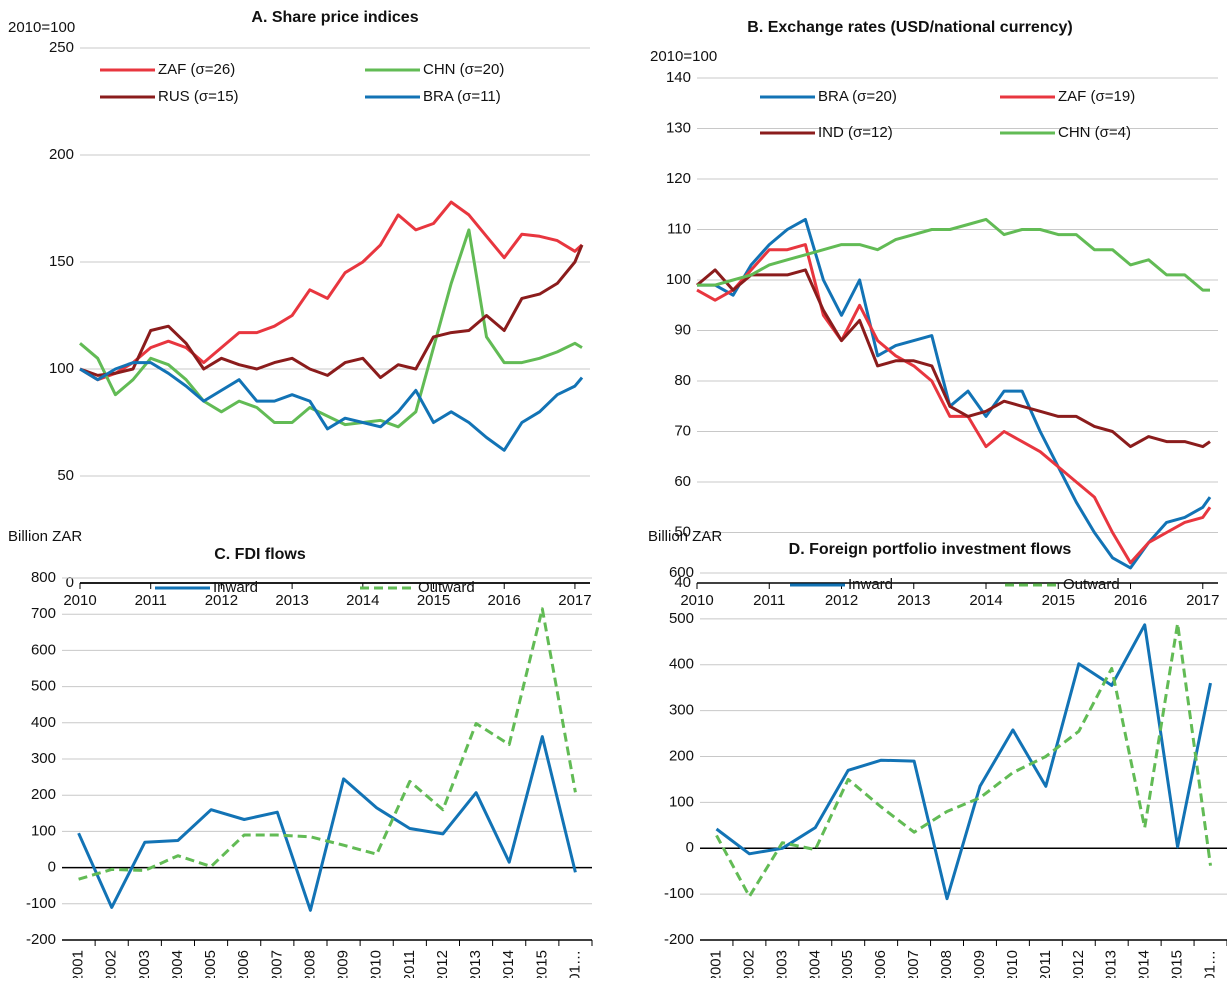  Describe the element at coordinates (682, 380) in the screenshot. I see `y-tick-label: 80` at that location.